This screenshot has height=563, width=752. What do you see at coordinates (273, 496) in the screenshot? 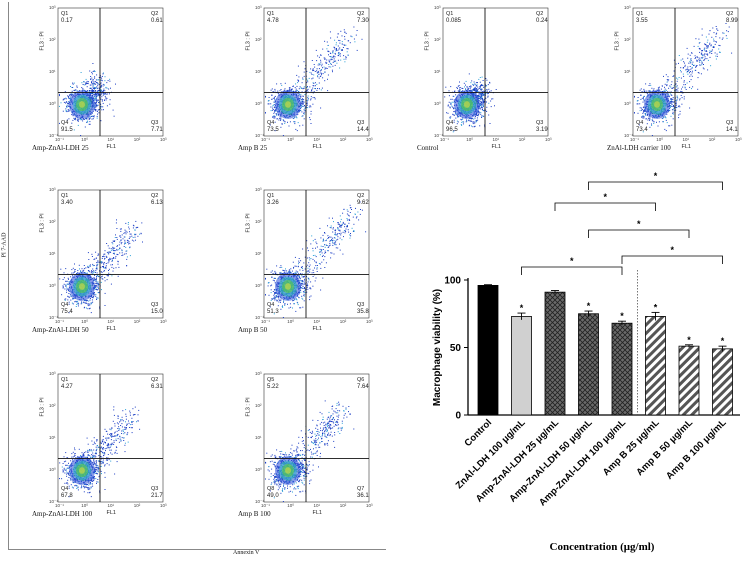
I see `quadrant-value: 49.0` at bounding box center [273, 496].